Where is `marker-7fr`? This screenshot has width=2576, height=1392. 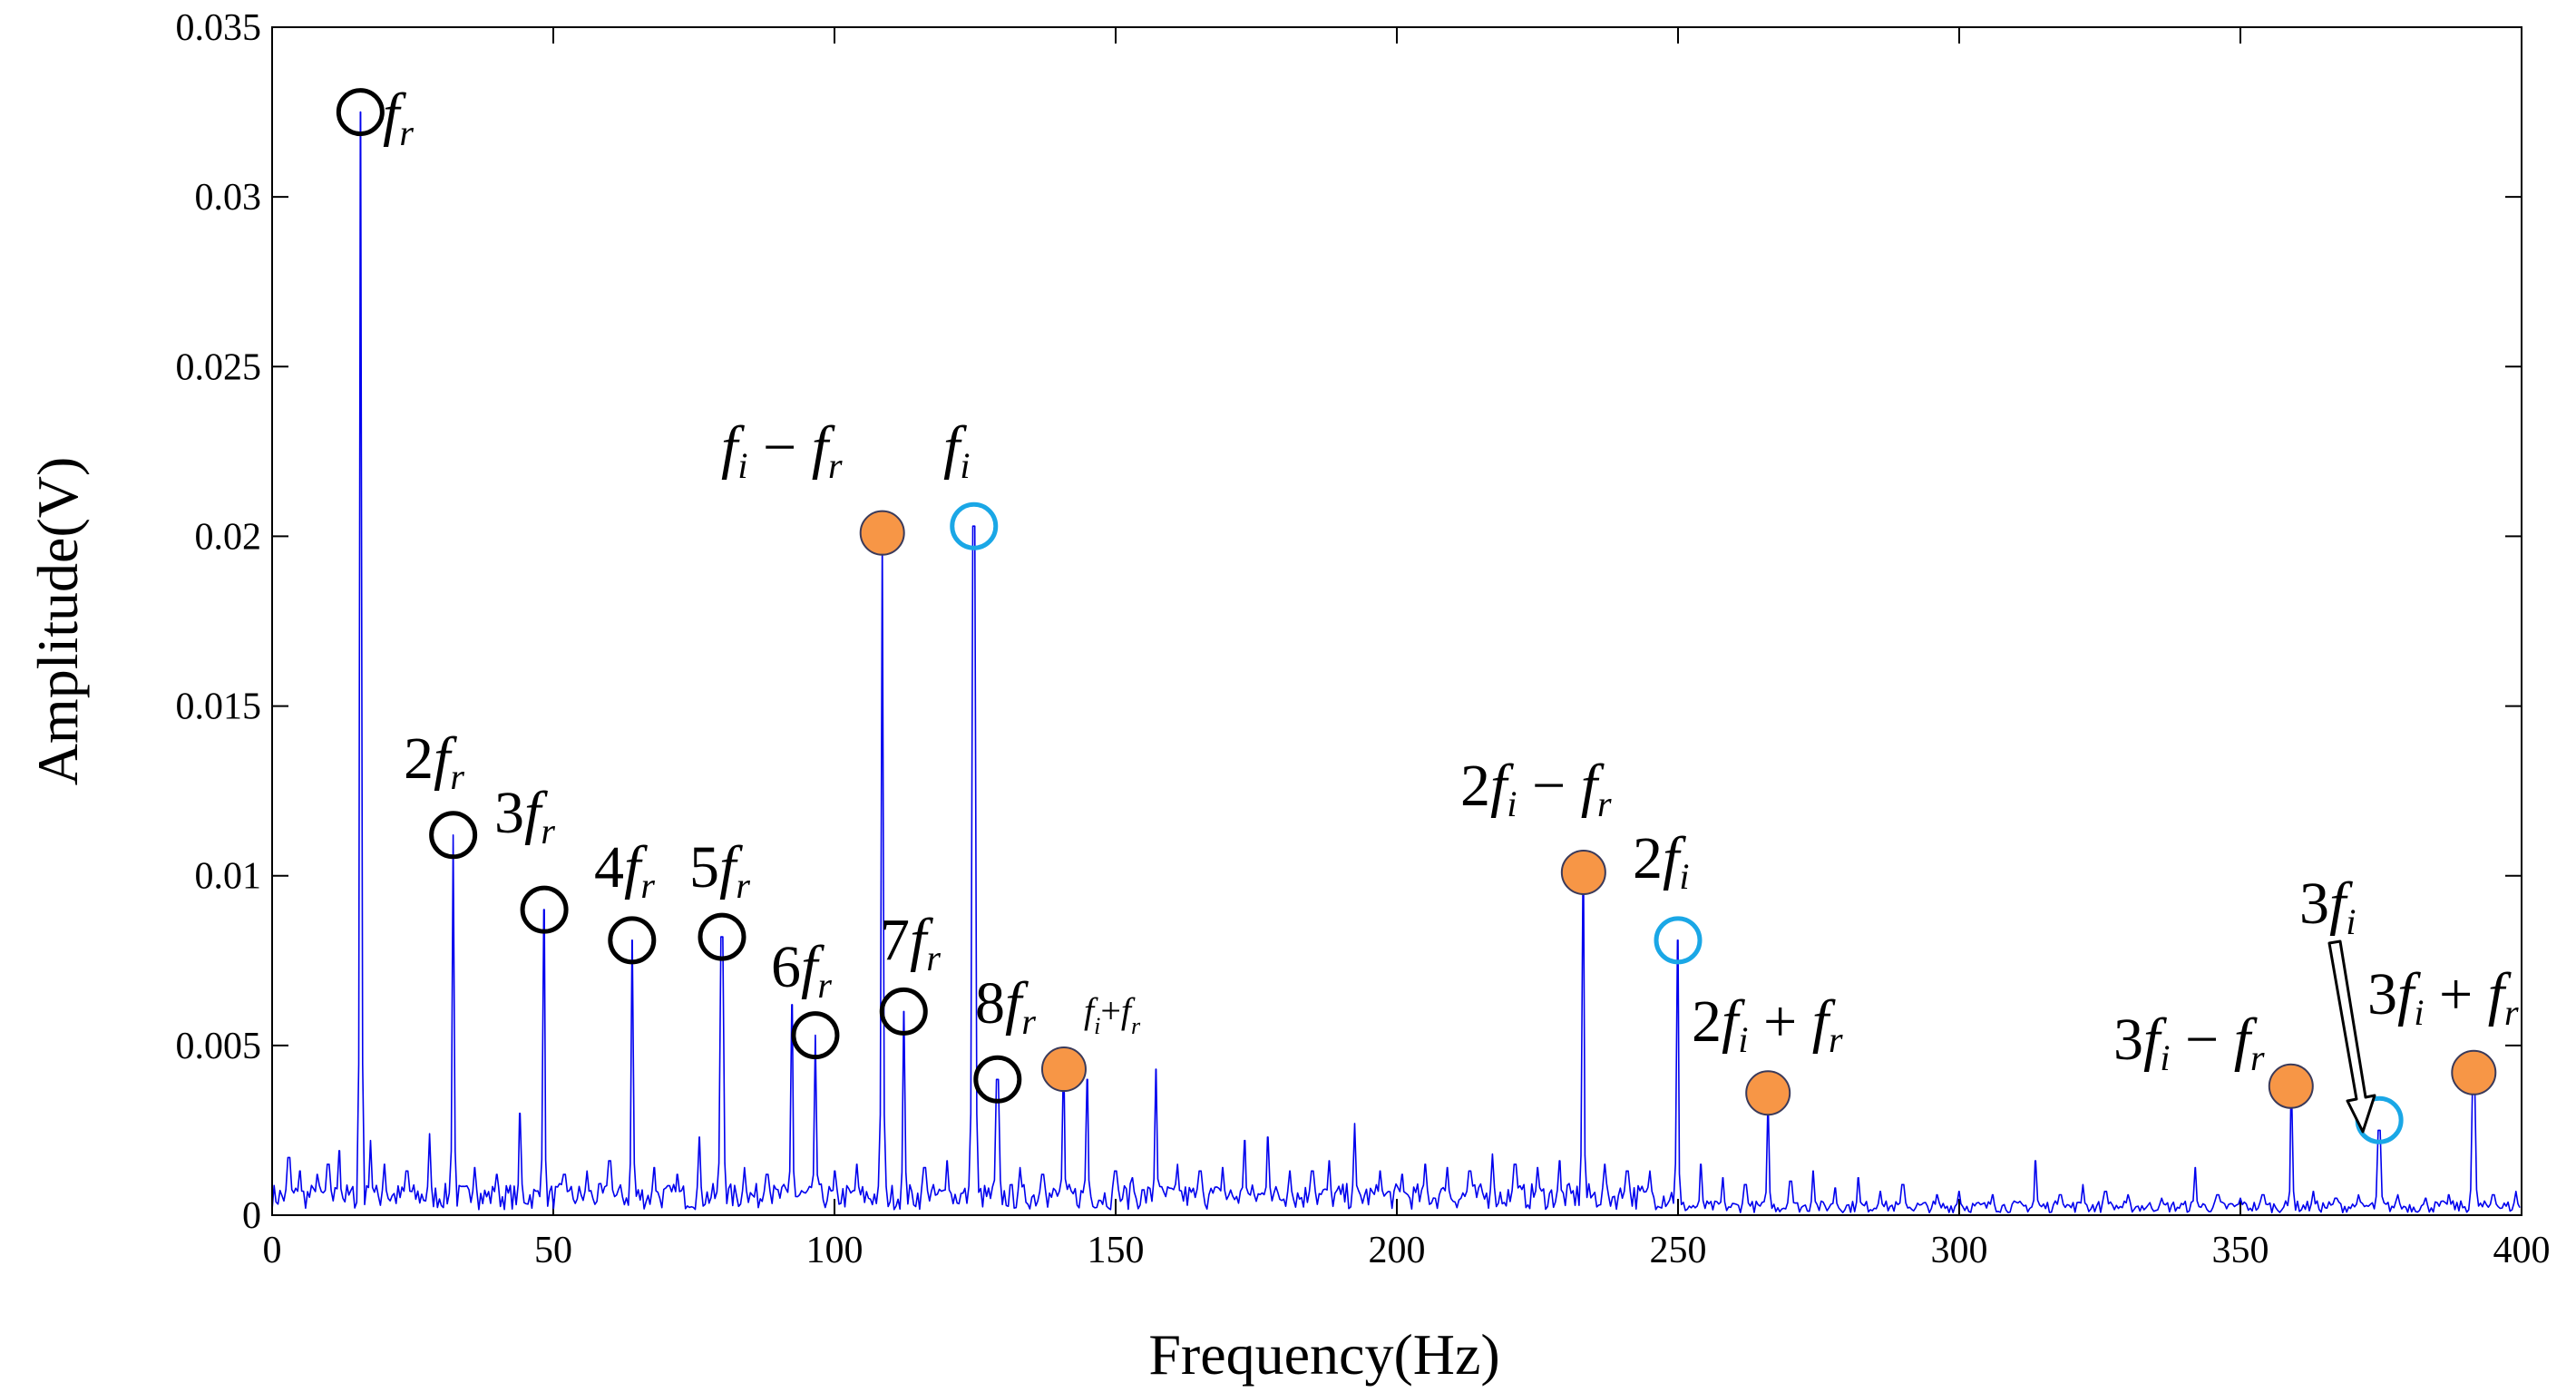 marker-7fr is located at coordinates (903, 1011).